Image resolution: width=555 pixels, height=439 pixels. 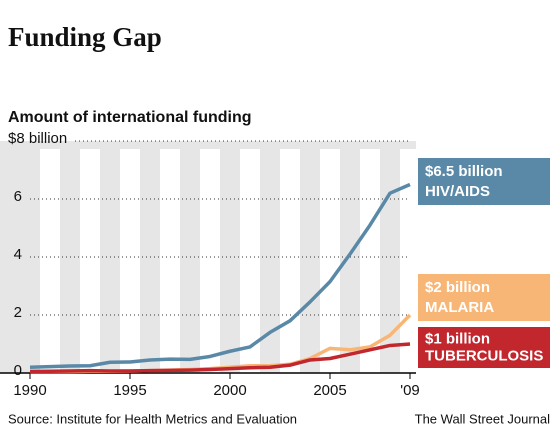 I want to click on y-tick-label: 2, so click(x=18, y=312).